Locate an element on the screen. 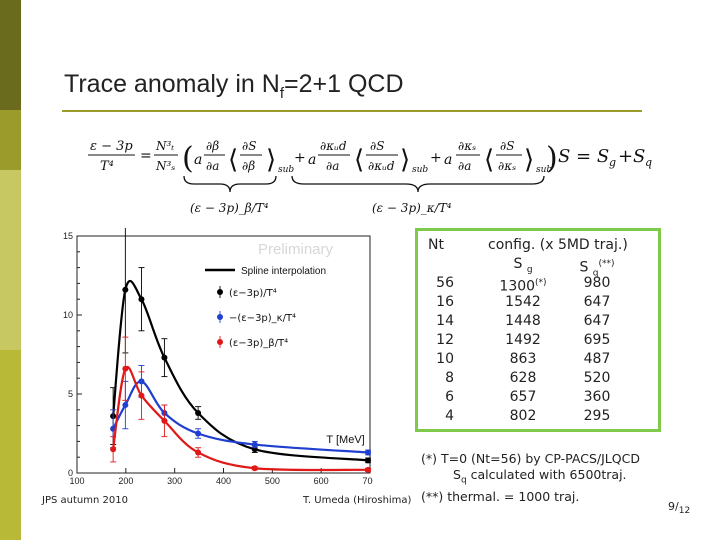 This screenshot has width=720, height=540. table-row-nt: 14 is located at coordinates (445, 321).